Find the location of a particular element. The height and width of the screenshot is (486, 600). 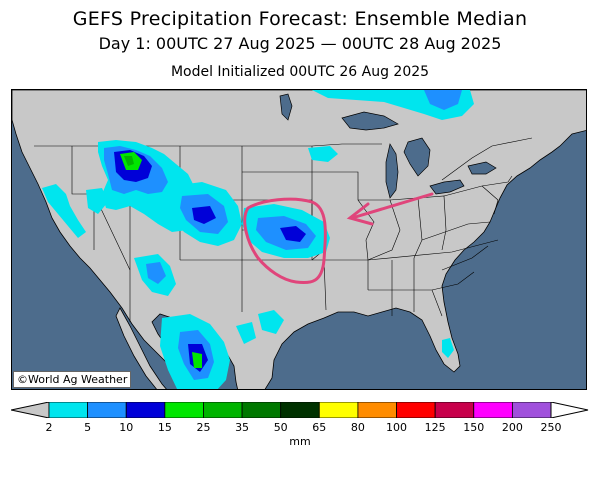

legend-tick-label: 150 is located at coordinates (474, 427).